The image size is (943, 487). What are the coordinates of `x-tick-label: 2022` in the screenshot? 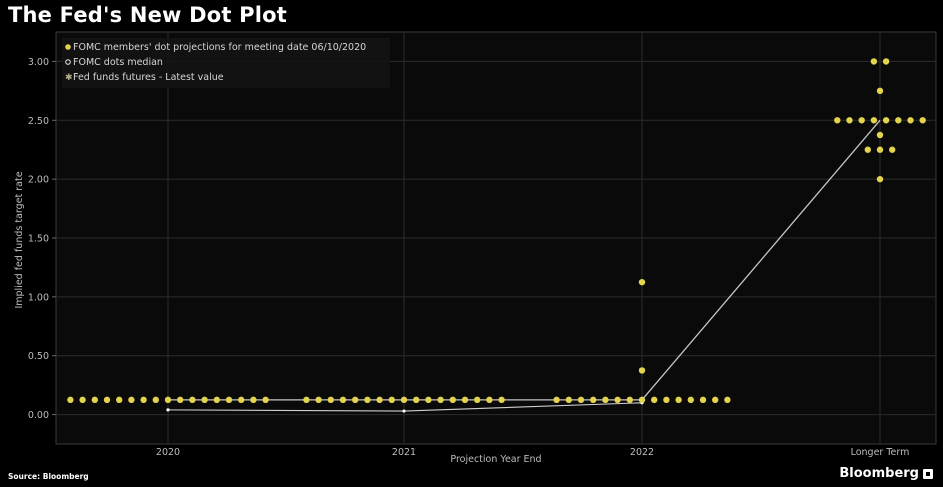 It's located at (642, 452).